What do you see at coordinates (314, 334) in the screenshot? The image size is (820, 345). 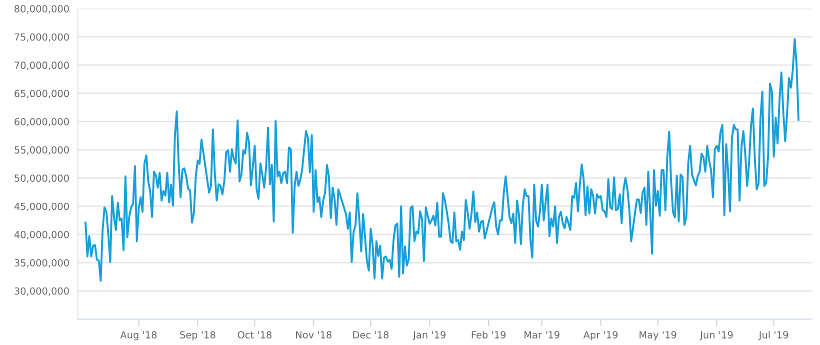 I see `x-tick-label: Nov '18` at bounding box center [314, 334].